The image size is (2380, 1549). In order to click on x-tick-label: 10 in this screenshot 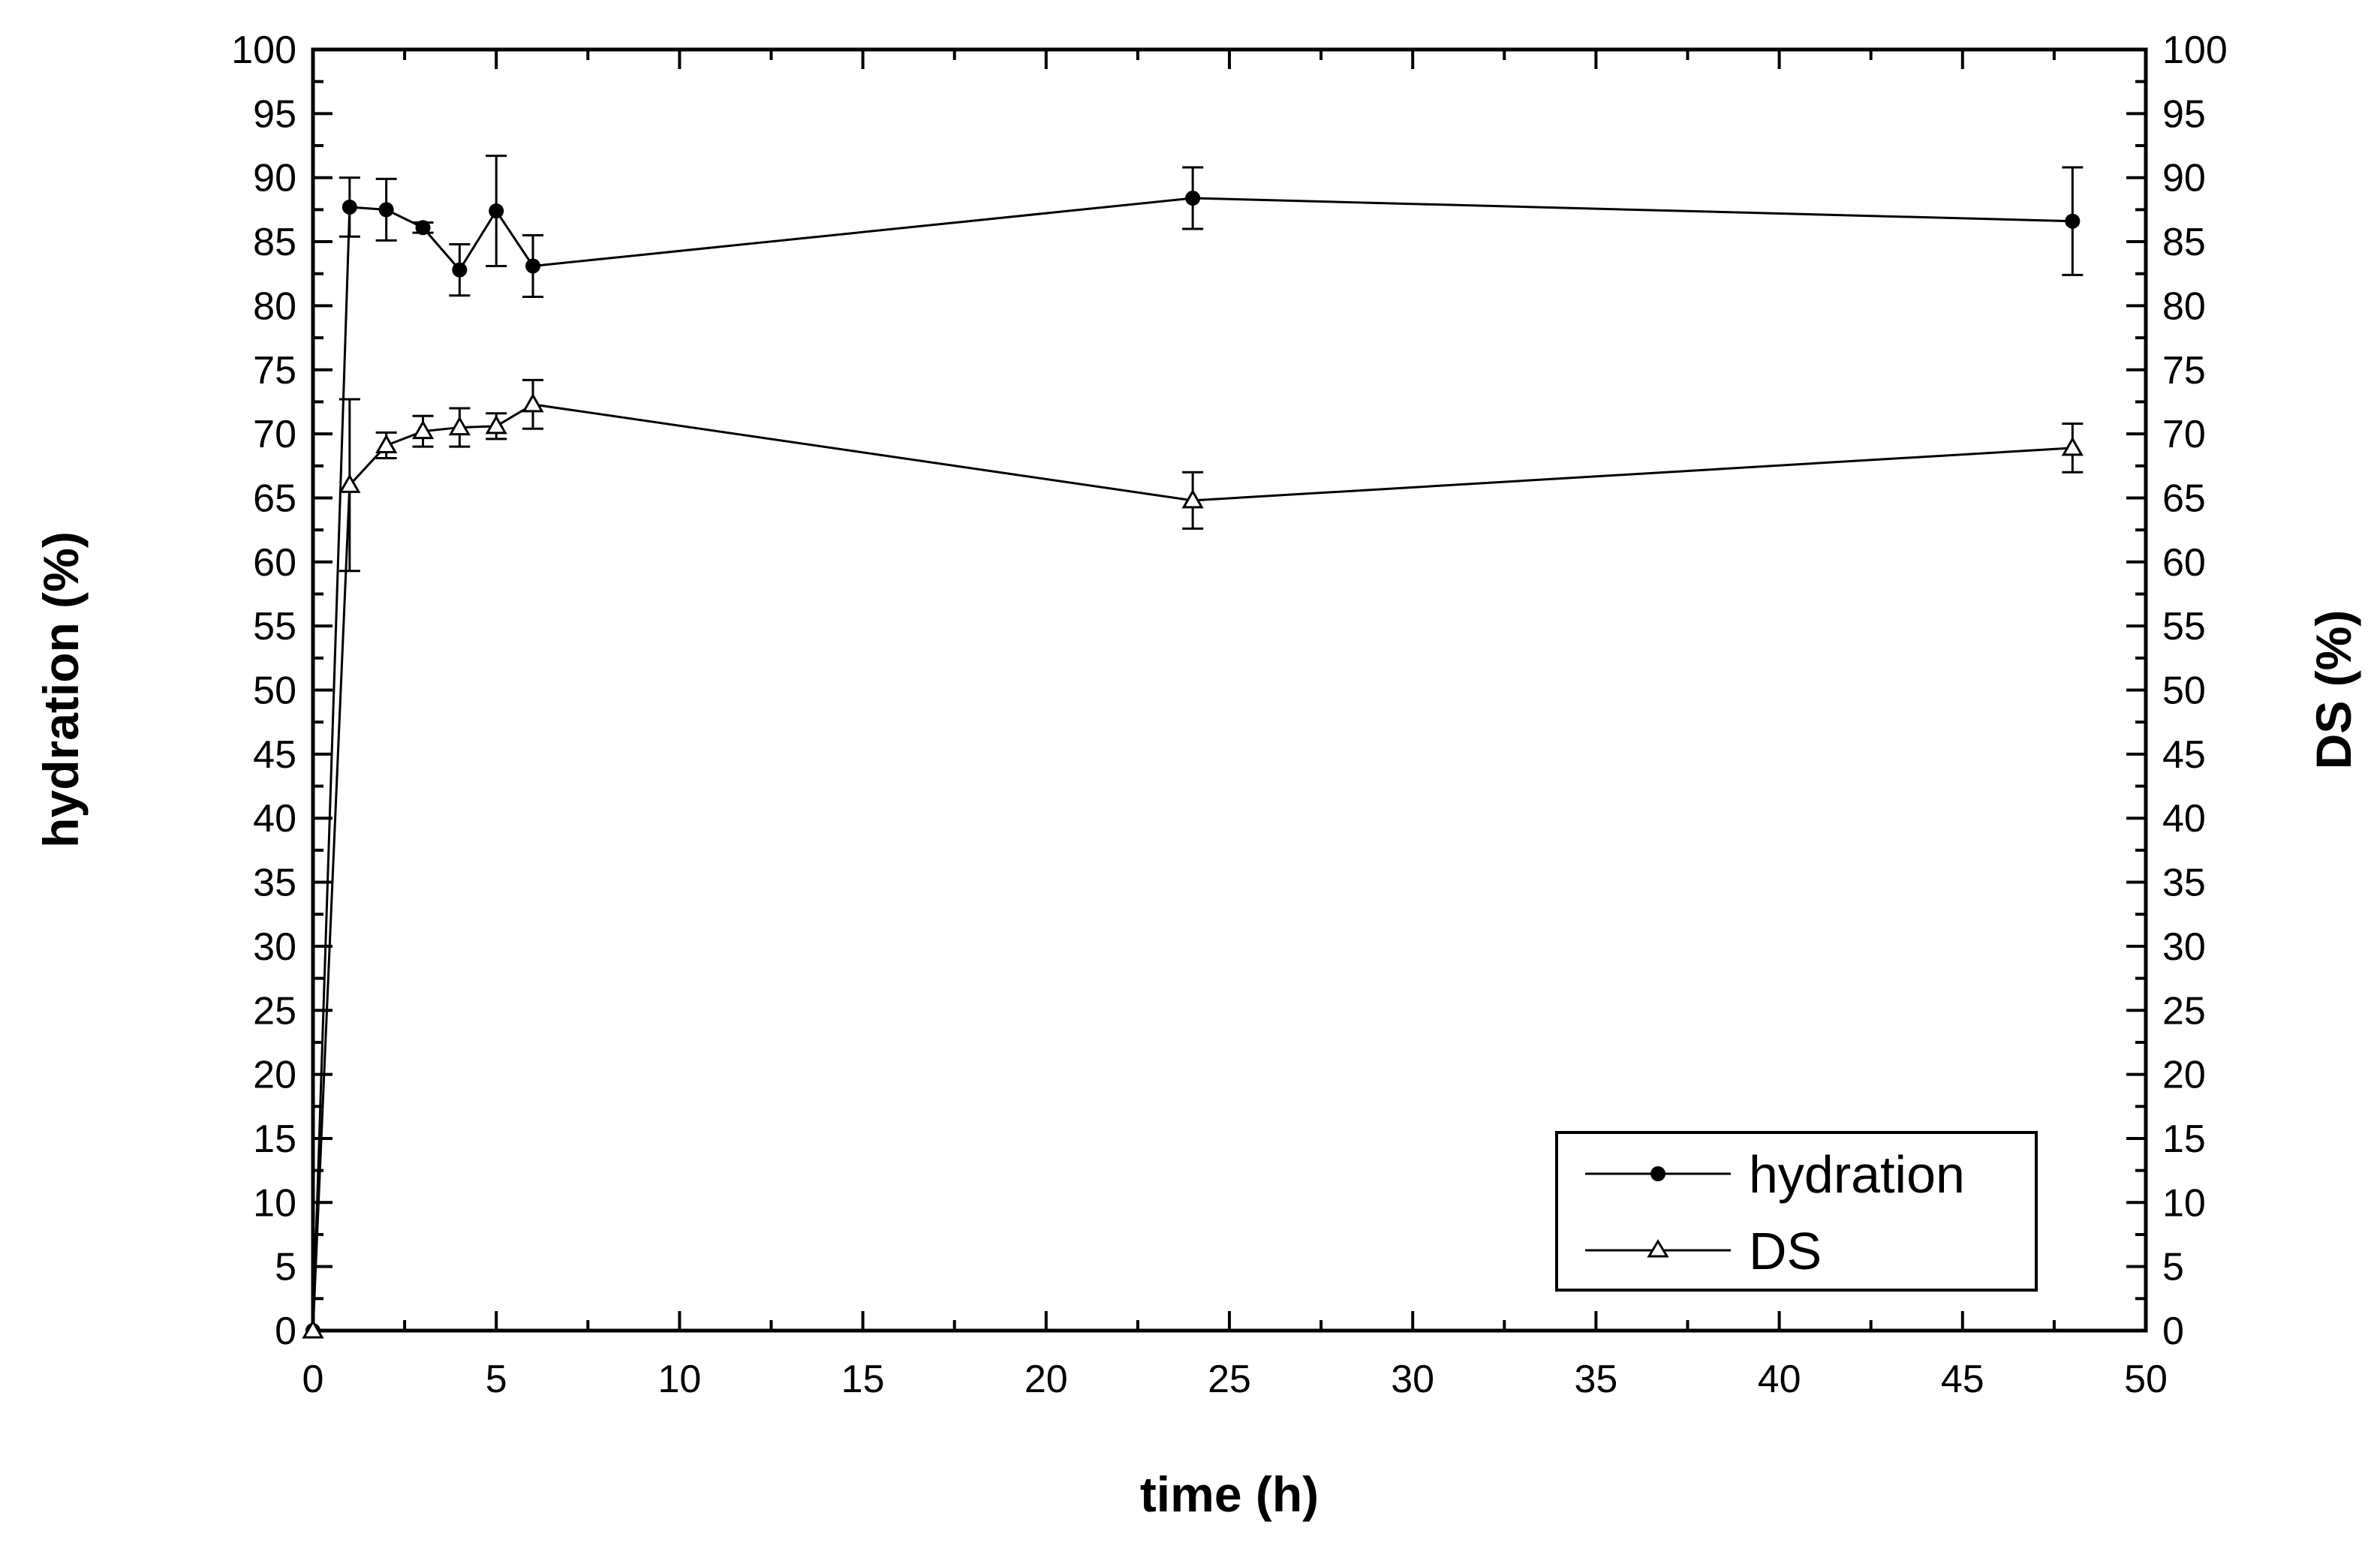, I will do `click(679, 1379)`.